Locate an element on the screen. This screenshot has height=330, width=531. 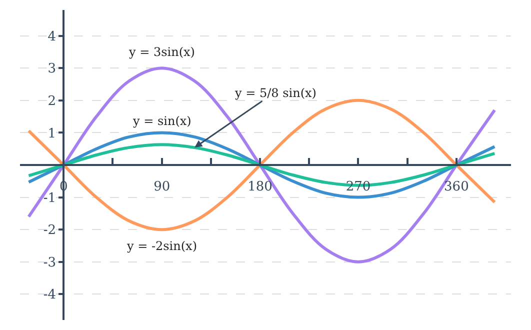
series-label: y = 3sin(x) is located at coordinates (161, 52).